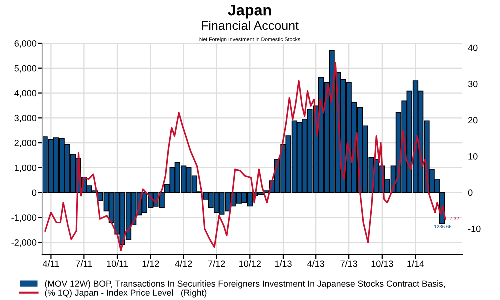 Image resolution: width=500 pixels, height=300 pixels. I want to click on chart-subtitle: Financial Account, so click(250, 25).